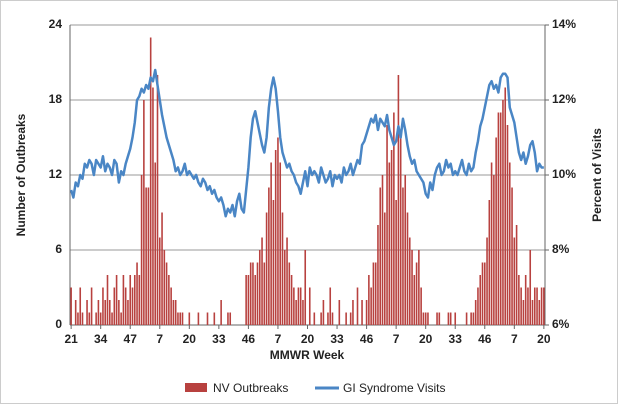 This screenshot has width=618, height=404. What do you see at coordinates (58, 249) in the screenshot?
I see `y-tick-label: 6` at bounding box center [58, 249].